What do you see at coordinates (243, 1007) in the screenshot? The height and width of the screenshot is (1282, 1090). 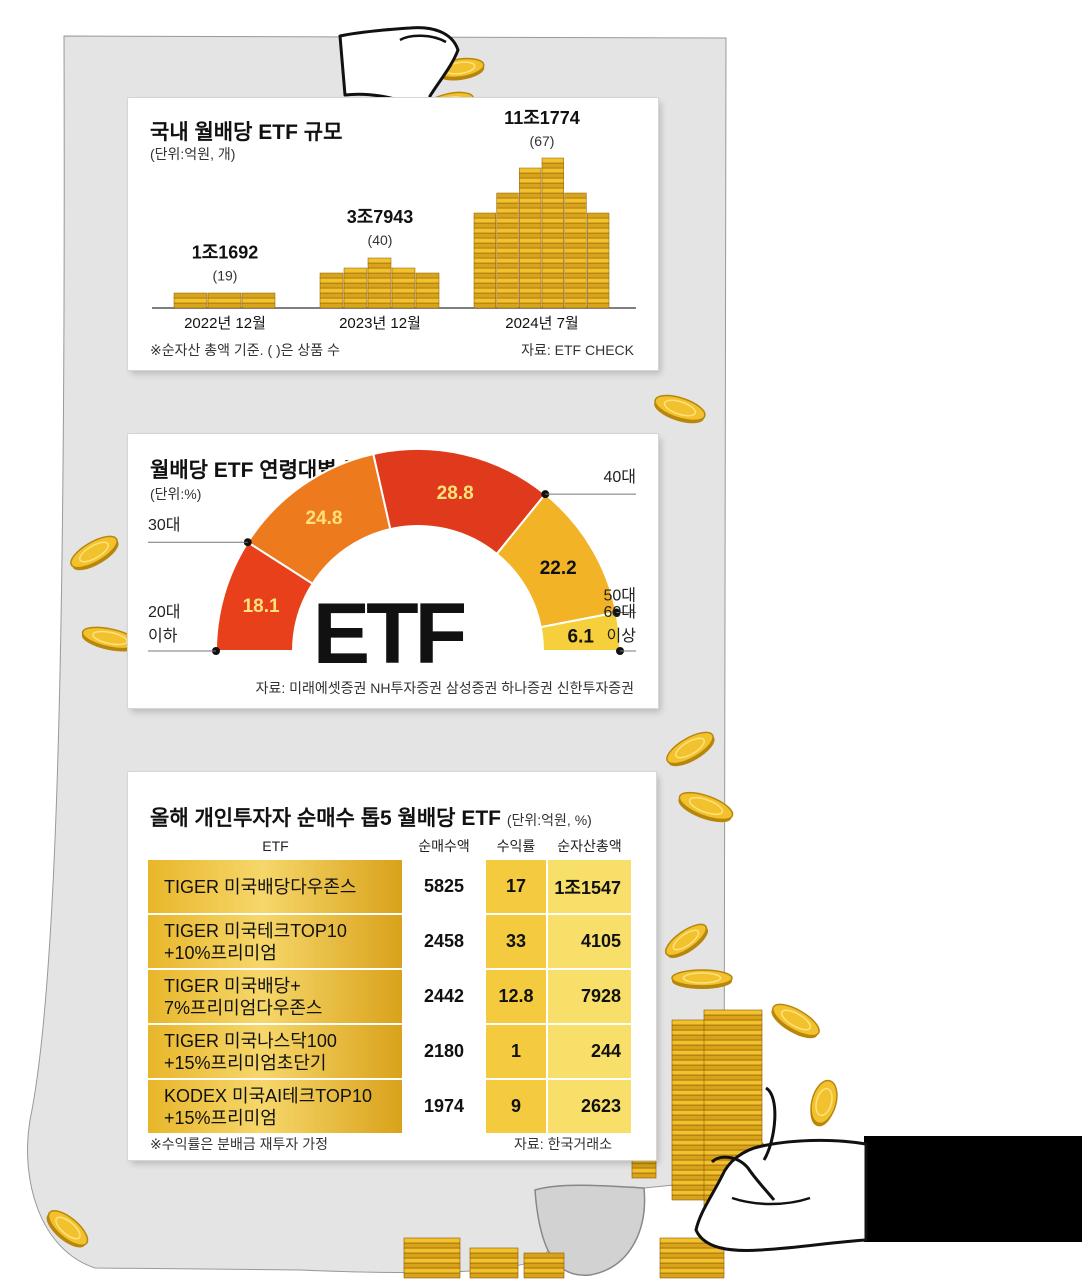 I see `etf-name-line2: 7%프리미엄다우존스` at bounding box center [243, 1007].